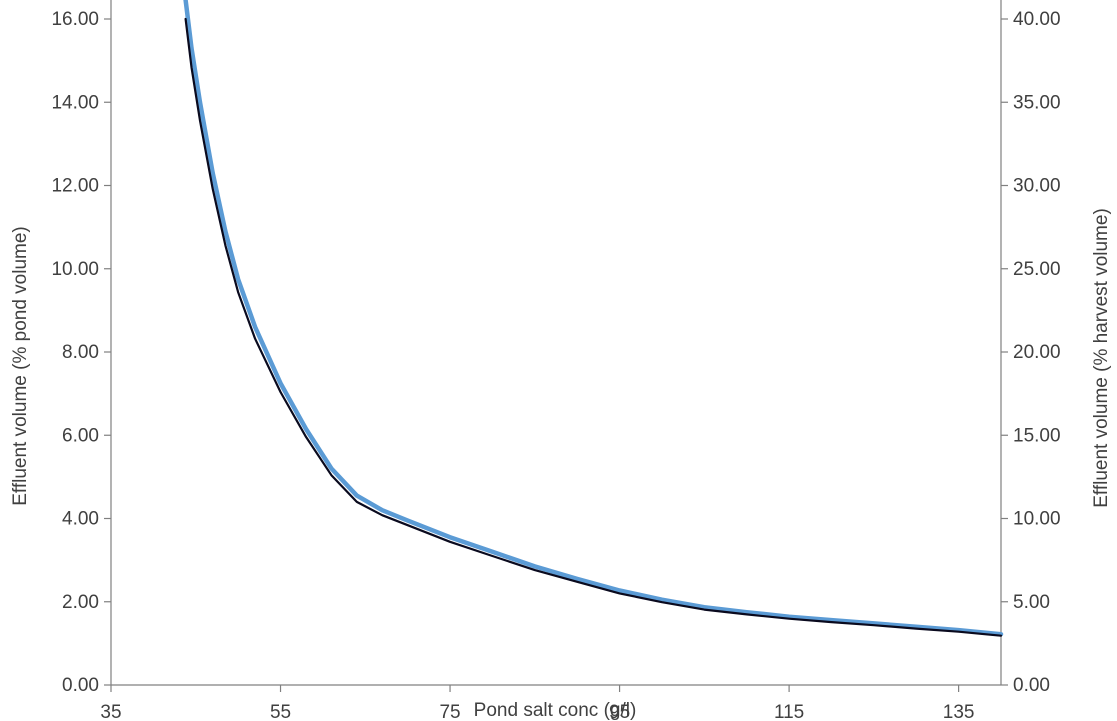 The height and width of the screenshot is (721, 1117). What do you see at coordinates (1037, 19) in the screenshot?
I see `right-y-tick-label: 40.00` at bounding box center [1037, 19].